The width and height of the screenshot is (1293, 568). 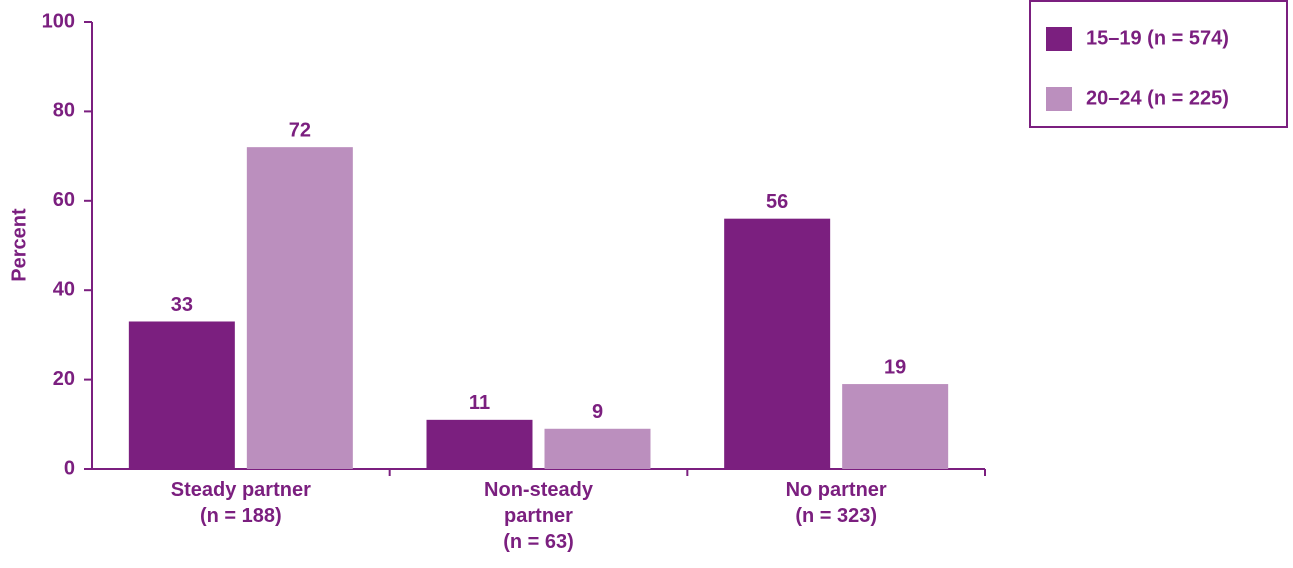 What do you see at coordinates (1157, 98) in the screenshot?
I see `legend-label: 20–24 (n = 225)` at bounding box center [1157, 98].